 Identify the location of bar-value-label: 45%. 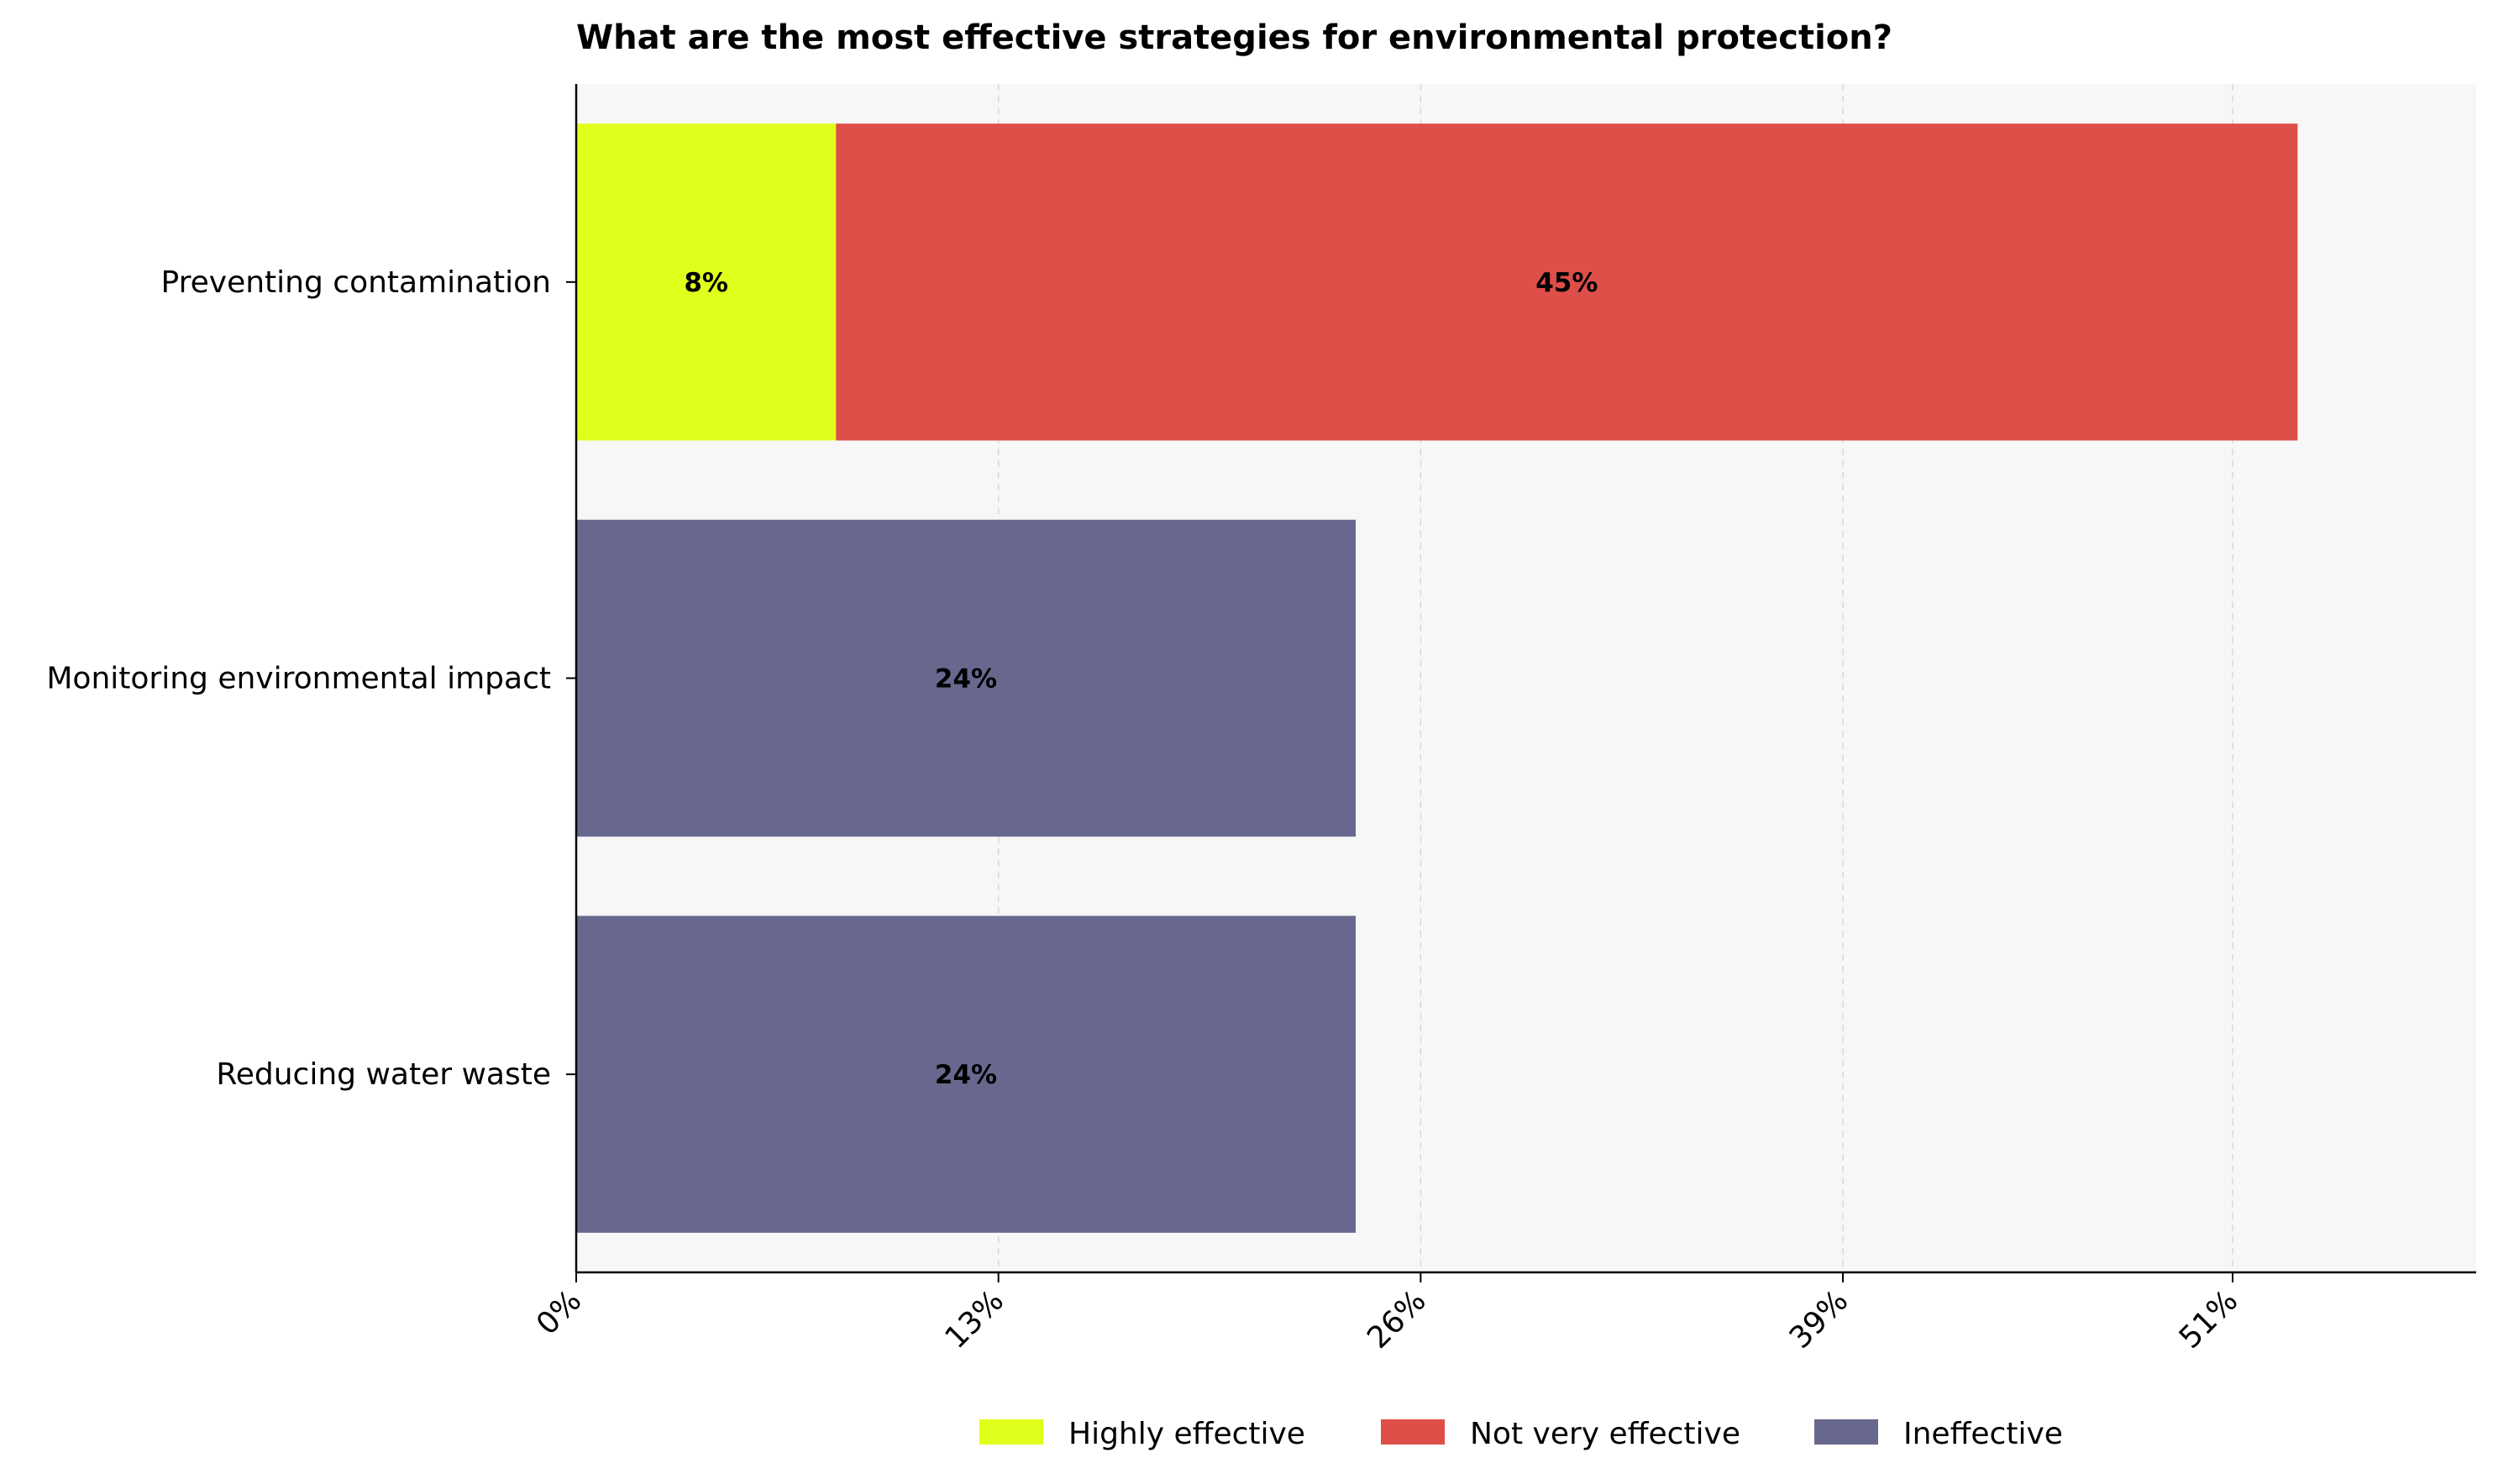
(1566, 283).